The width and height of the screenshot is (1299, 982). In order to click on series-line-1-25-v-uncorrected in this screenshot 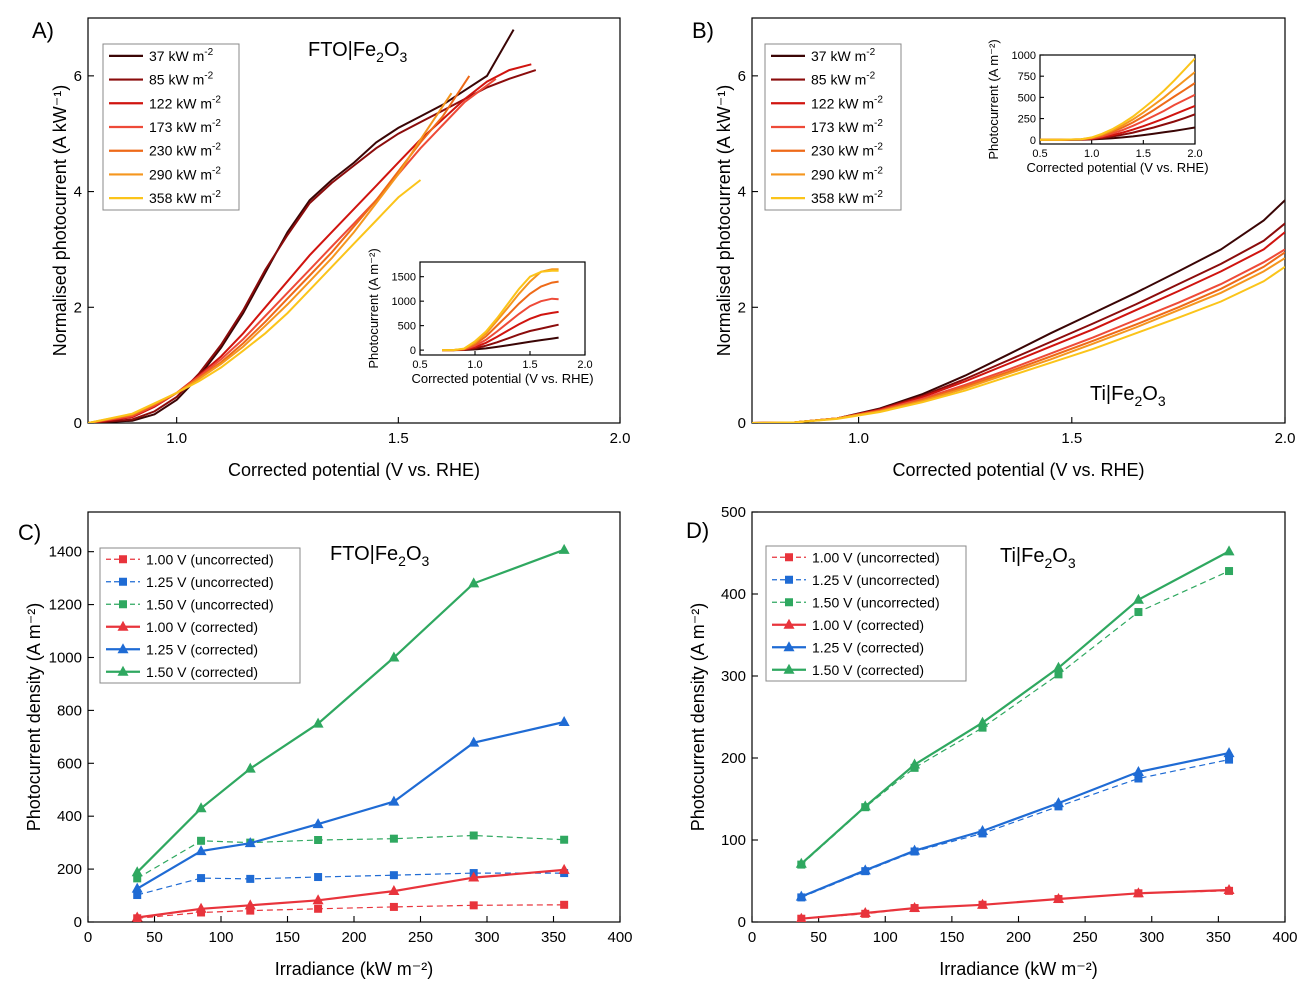, I will do `click(1015, 828)`.